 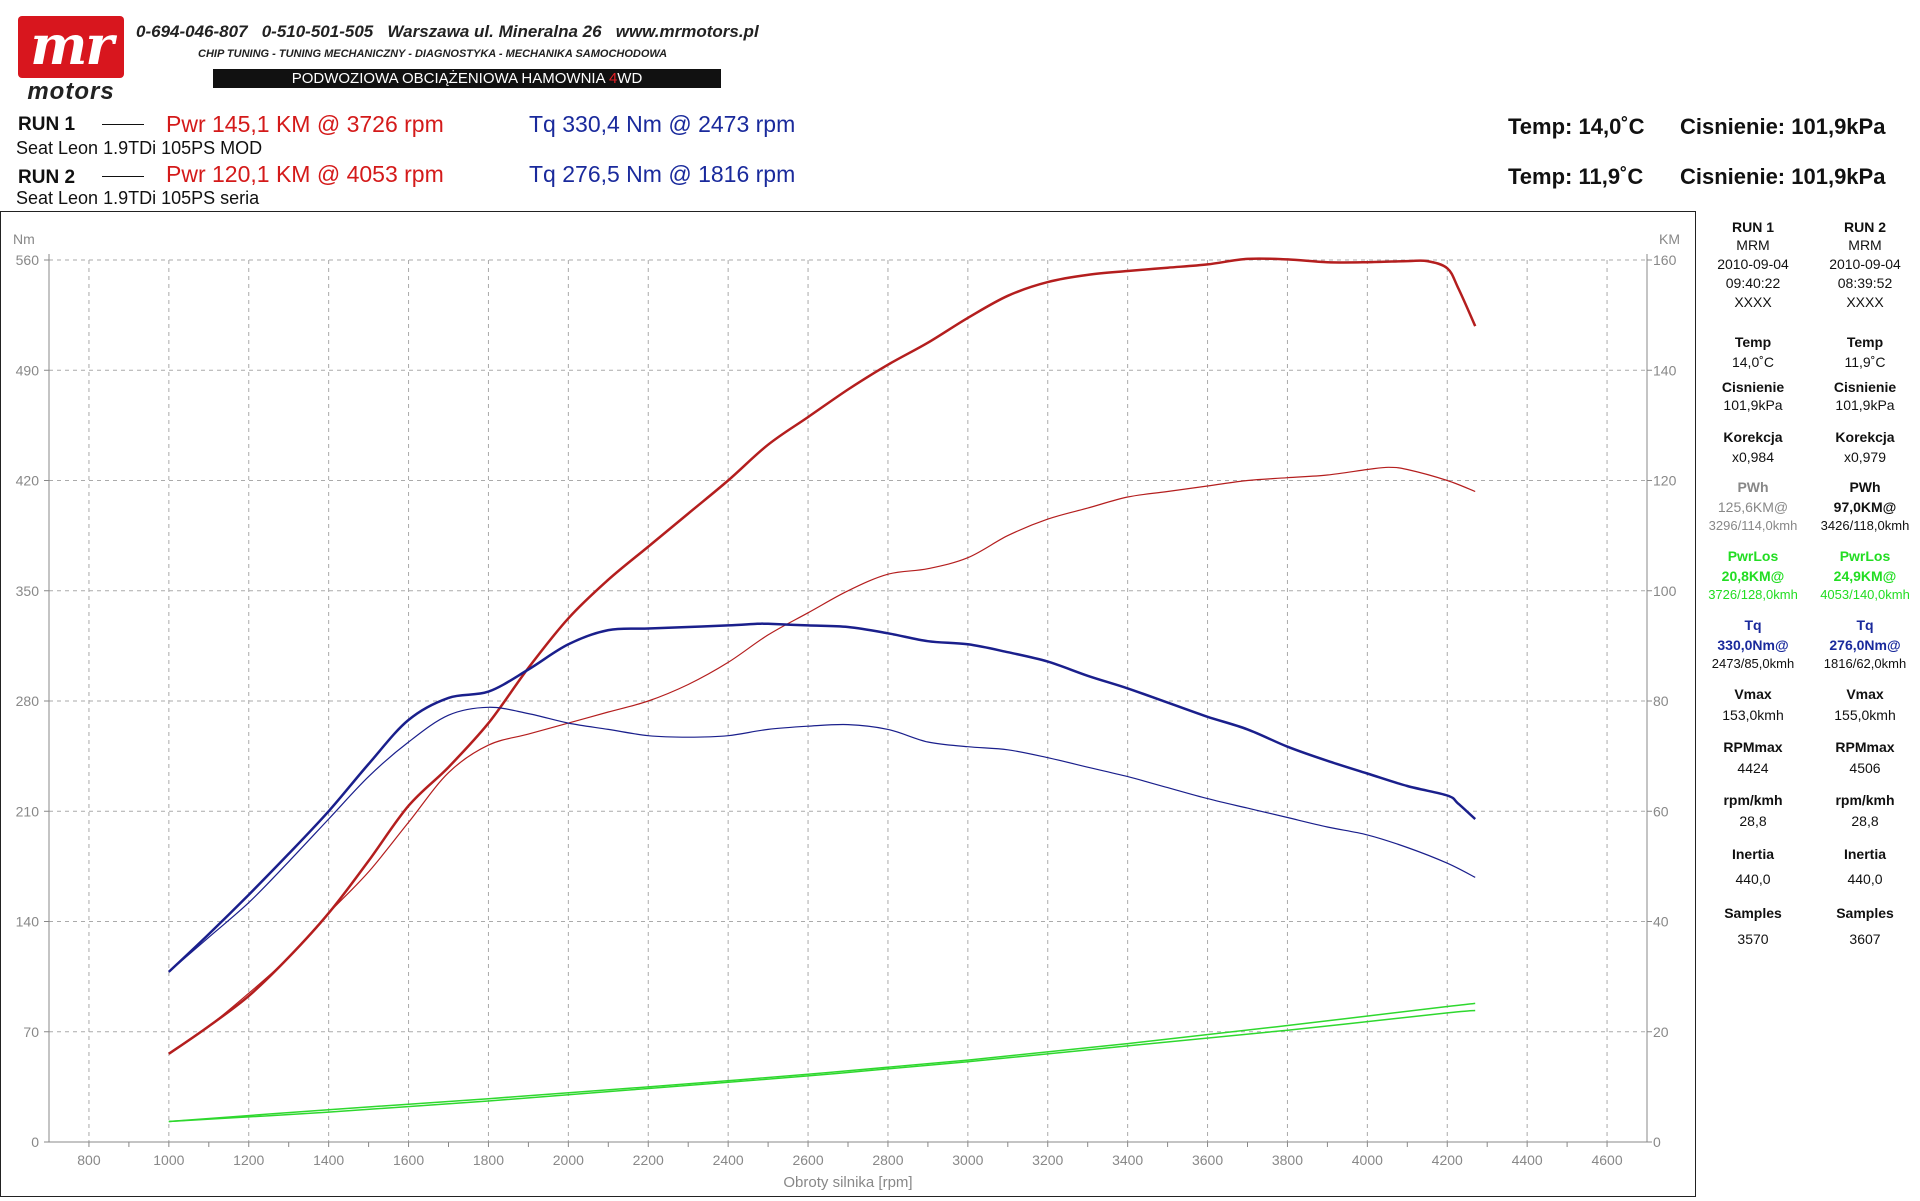 What do you see at coordinates (47, 177) in the screenshot?
I see `run2-label: RUN 2` at bounding box center [47, 177].